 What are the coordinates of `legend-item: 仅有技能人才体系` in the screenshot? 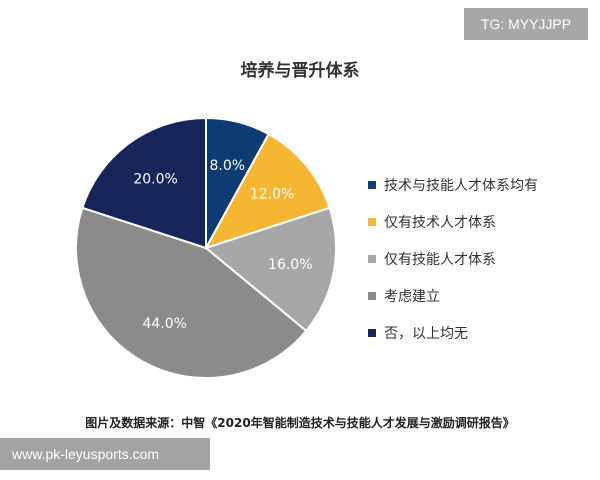 It's located at (453, 258).